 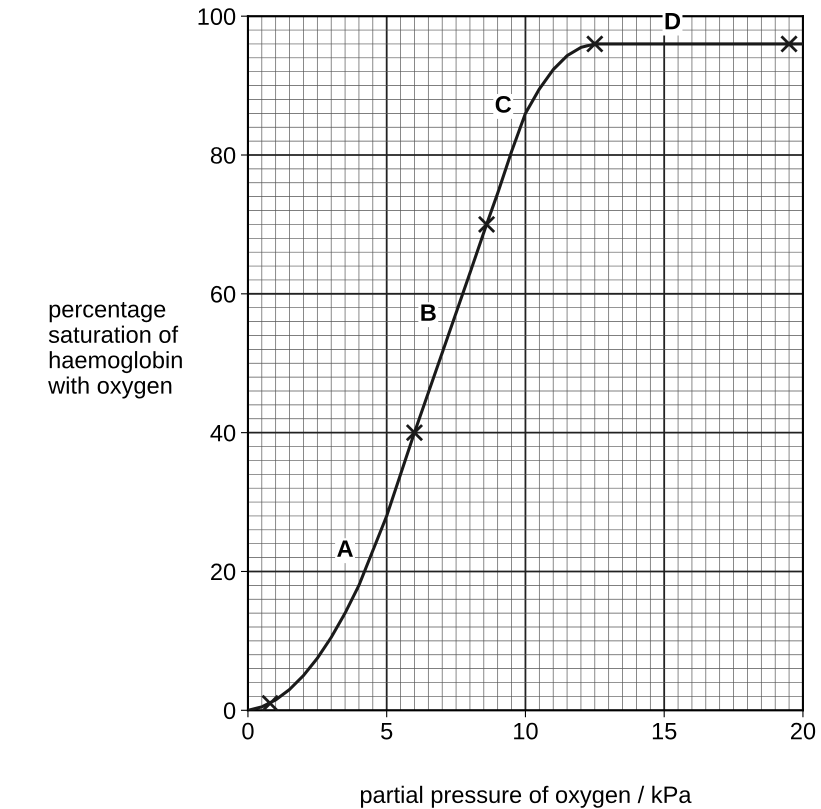 I want to click on annotation: B, so click(x=428, y=312).